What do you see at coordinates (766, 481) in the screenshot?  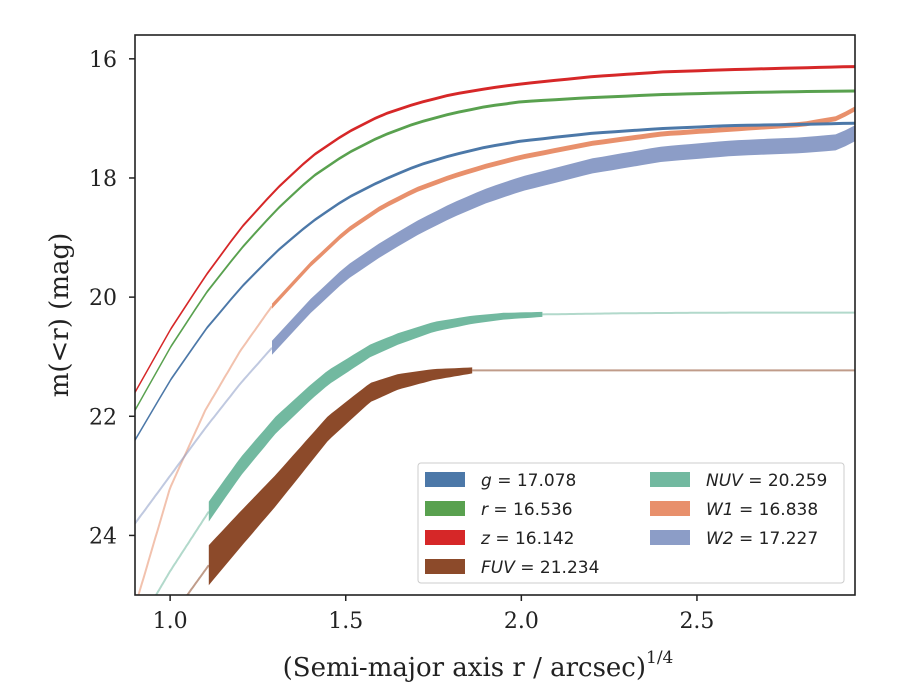 I see `legend-label-nuv: NUV = 20.259` at bounding box center [766, 481].